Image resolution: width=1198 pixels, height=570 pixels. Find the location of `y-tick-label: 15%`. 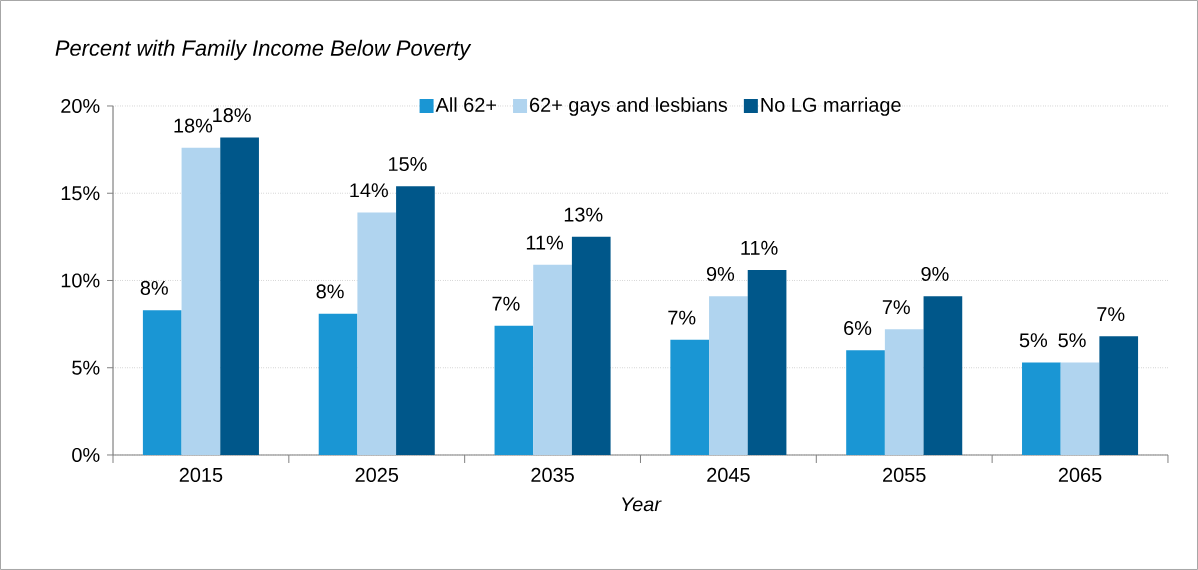

y-tick-label: 15% is located at coordinates (80, 193).